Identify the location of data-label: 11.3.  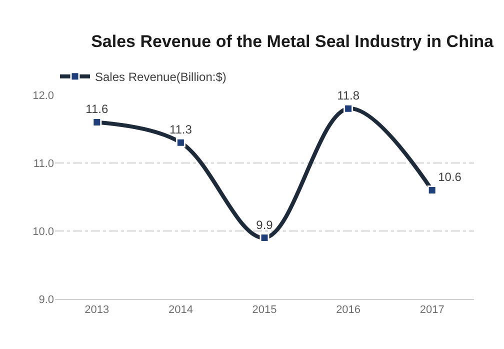
(180, 129).